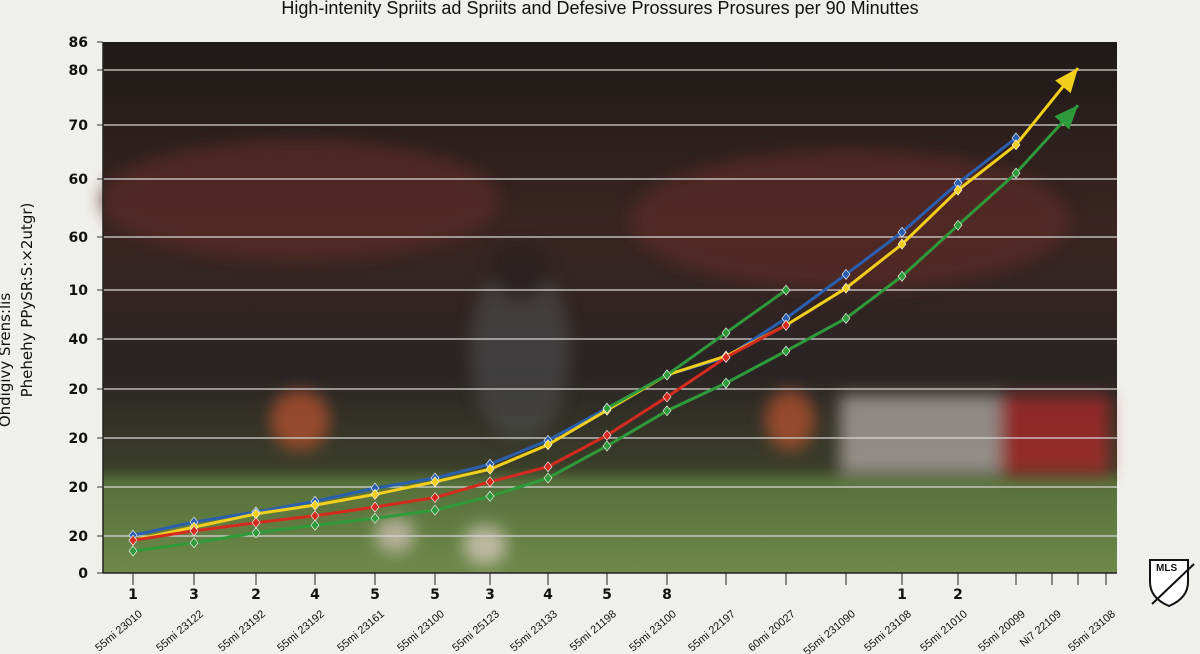  What do you see at coordinates (1002, 631) in the screenshot?
I see `x-date-label: 55mi 20099` at bounding box center [1002, 631].